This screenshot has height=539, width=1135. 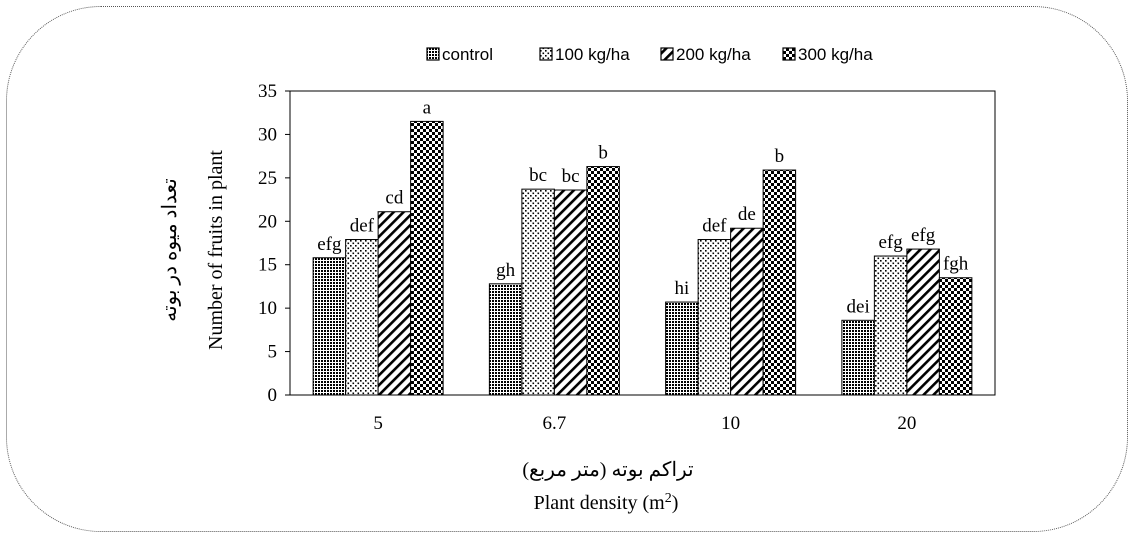 I want to click on significance-letter: de, so click(x=747, y=214).